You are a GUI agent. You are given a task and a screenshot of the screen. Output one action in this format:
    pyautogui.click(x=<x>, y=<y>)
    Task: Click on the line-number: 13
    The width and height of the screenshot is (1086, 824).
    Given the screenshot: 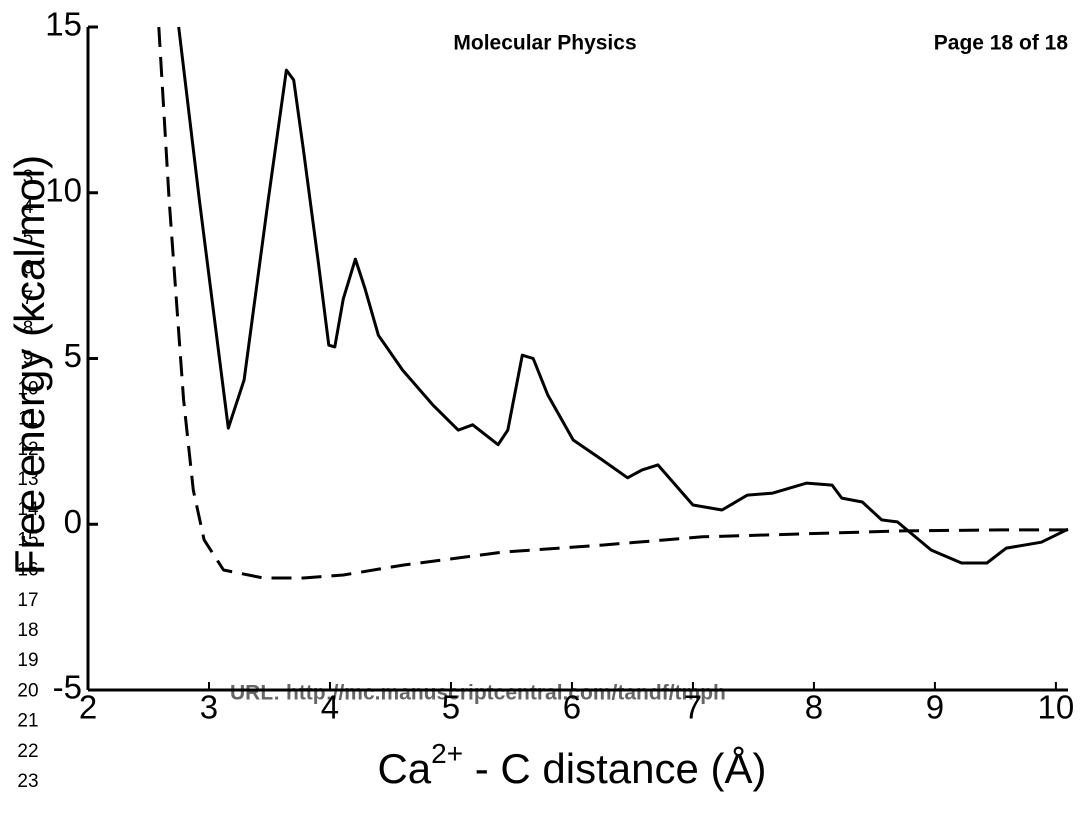 What is the action you would take?
    pyautogui.click(x=27, y=479)
    